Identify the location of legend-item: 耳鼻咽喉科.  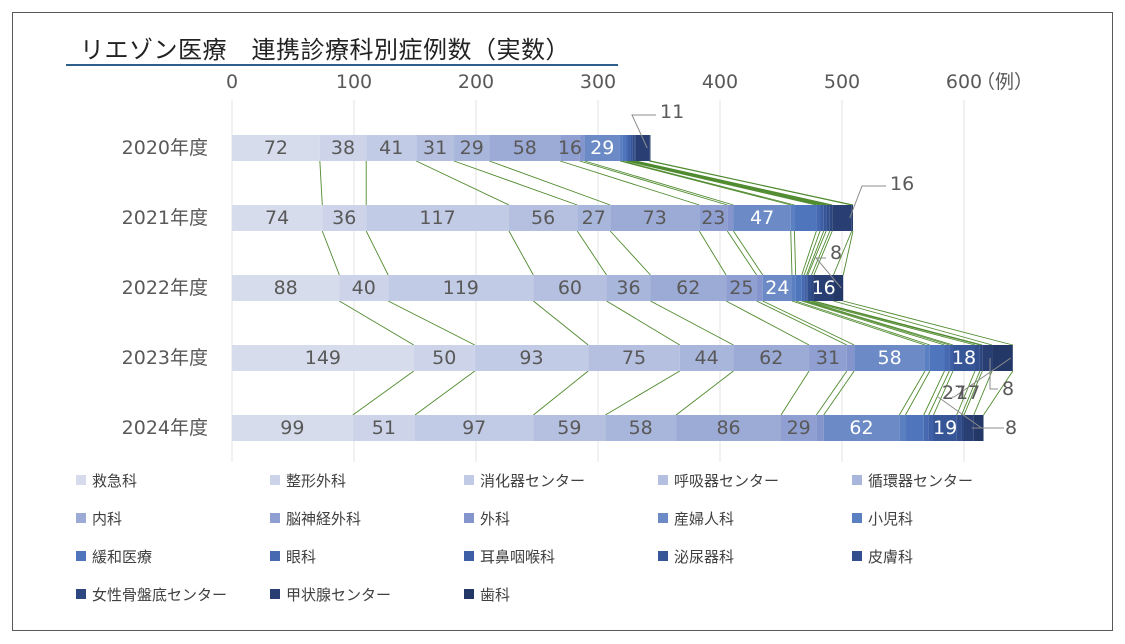
(509, 556).